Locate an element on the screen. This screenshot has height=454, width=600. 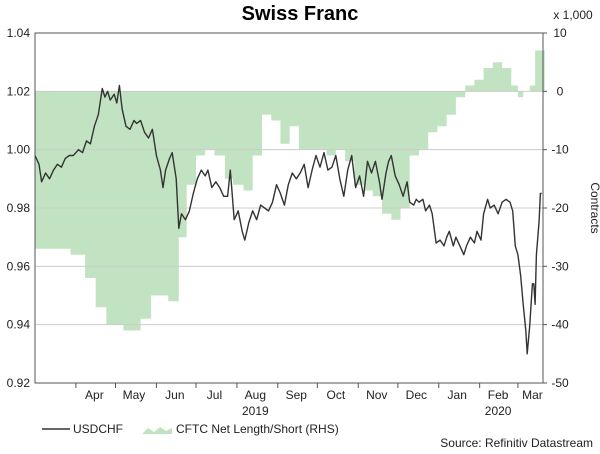
right-axis-multiplier: x 1,000 is located at coordinates (573, 15).